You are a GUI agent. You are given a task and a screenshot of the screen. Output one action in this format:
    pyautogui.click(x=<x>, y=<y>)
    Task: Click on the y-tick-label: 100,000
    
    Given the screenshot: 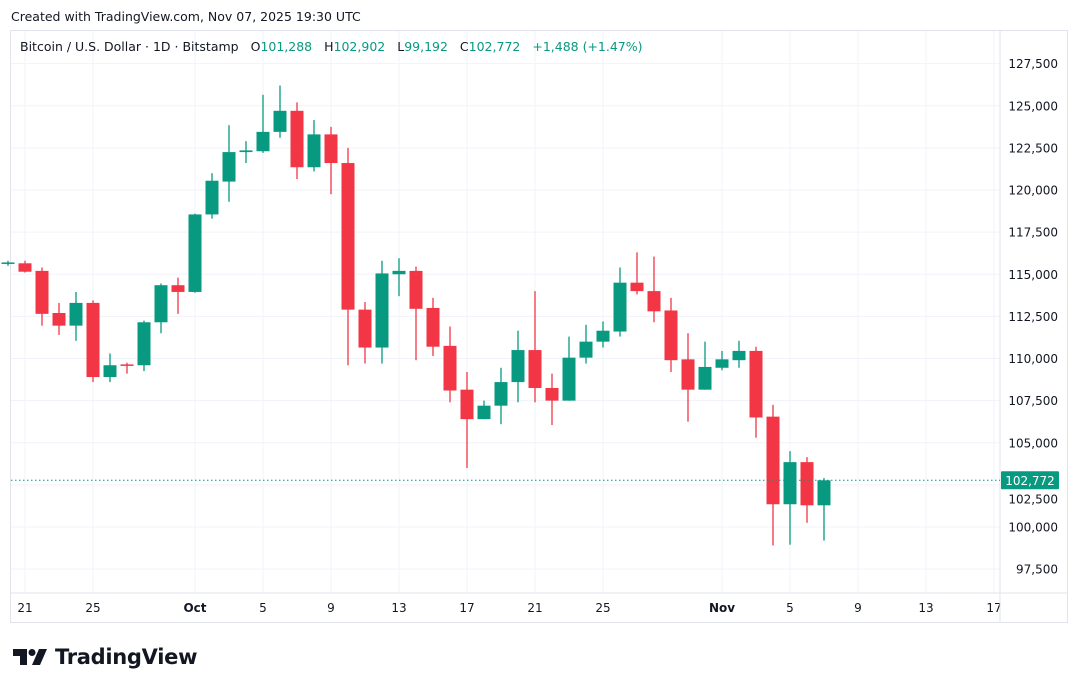 What is the action you would take?
    pyautogui.click(x=1033, y=528)
    